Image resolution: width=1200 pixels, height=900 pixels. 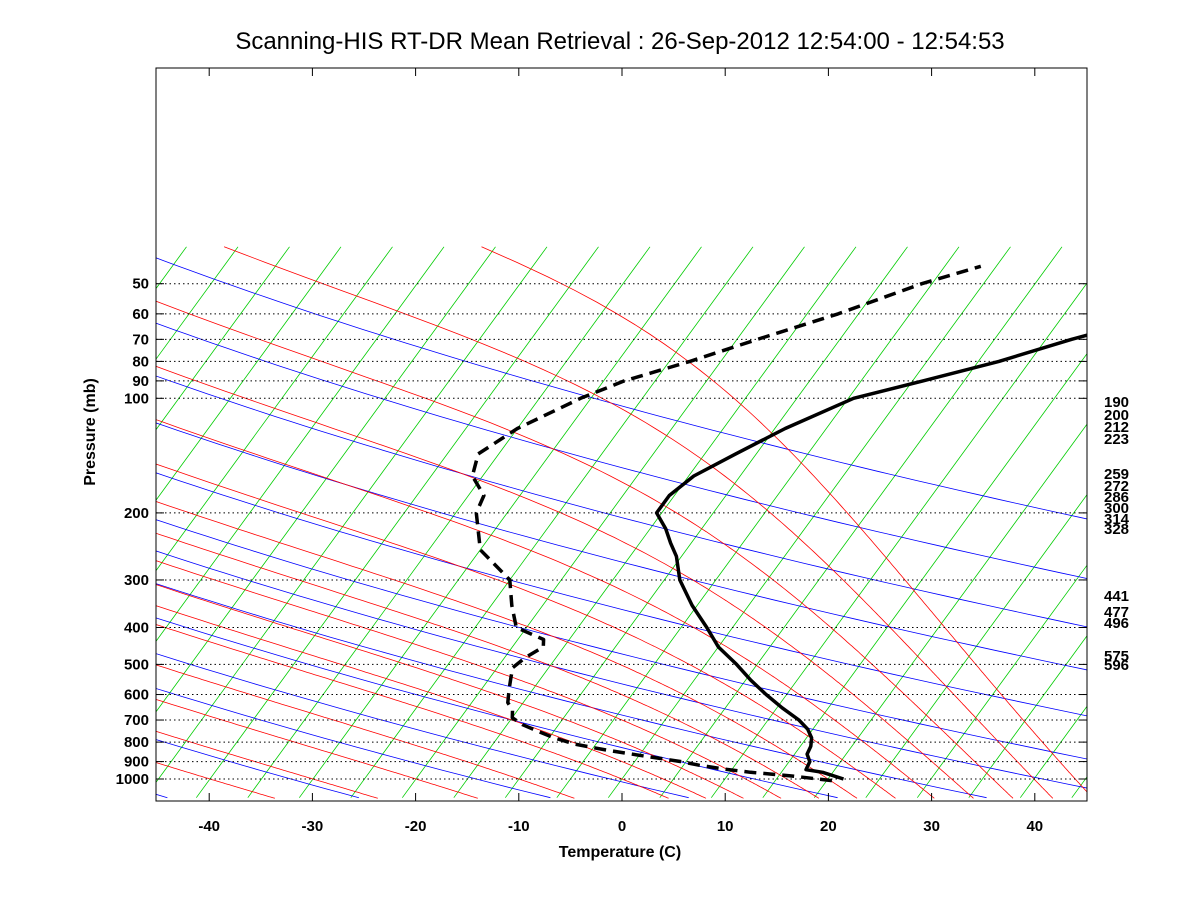 What do you see at coordinates (90, 432) in the screenshot?
I see `y-axis-title: Pressure (mb)` at bounding box center [90, 432].